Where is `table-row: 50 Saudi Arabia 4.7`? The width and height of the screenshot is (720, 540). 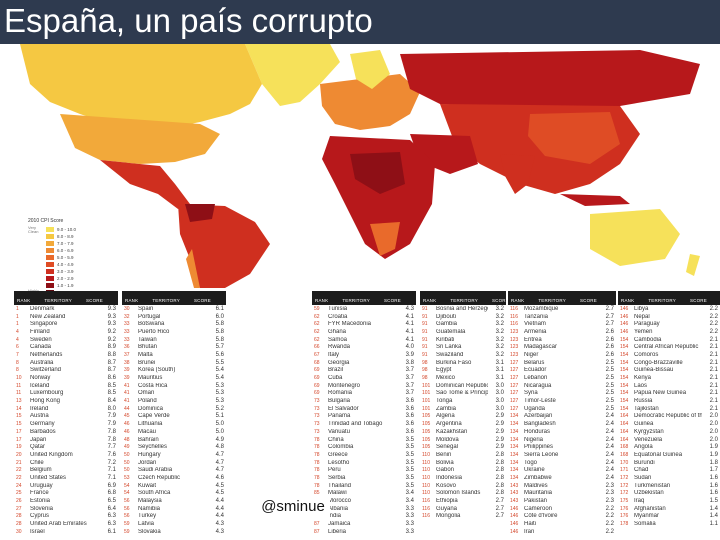
table-row: 50 Saudi Arabia 4.7 is located at coordinates (174, 470).